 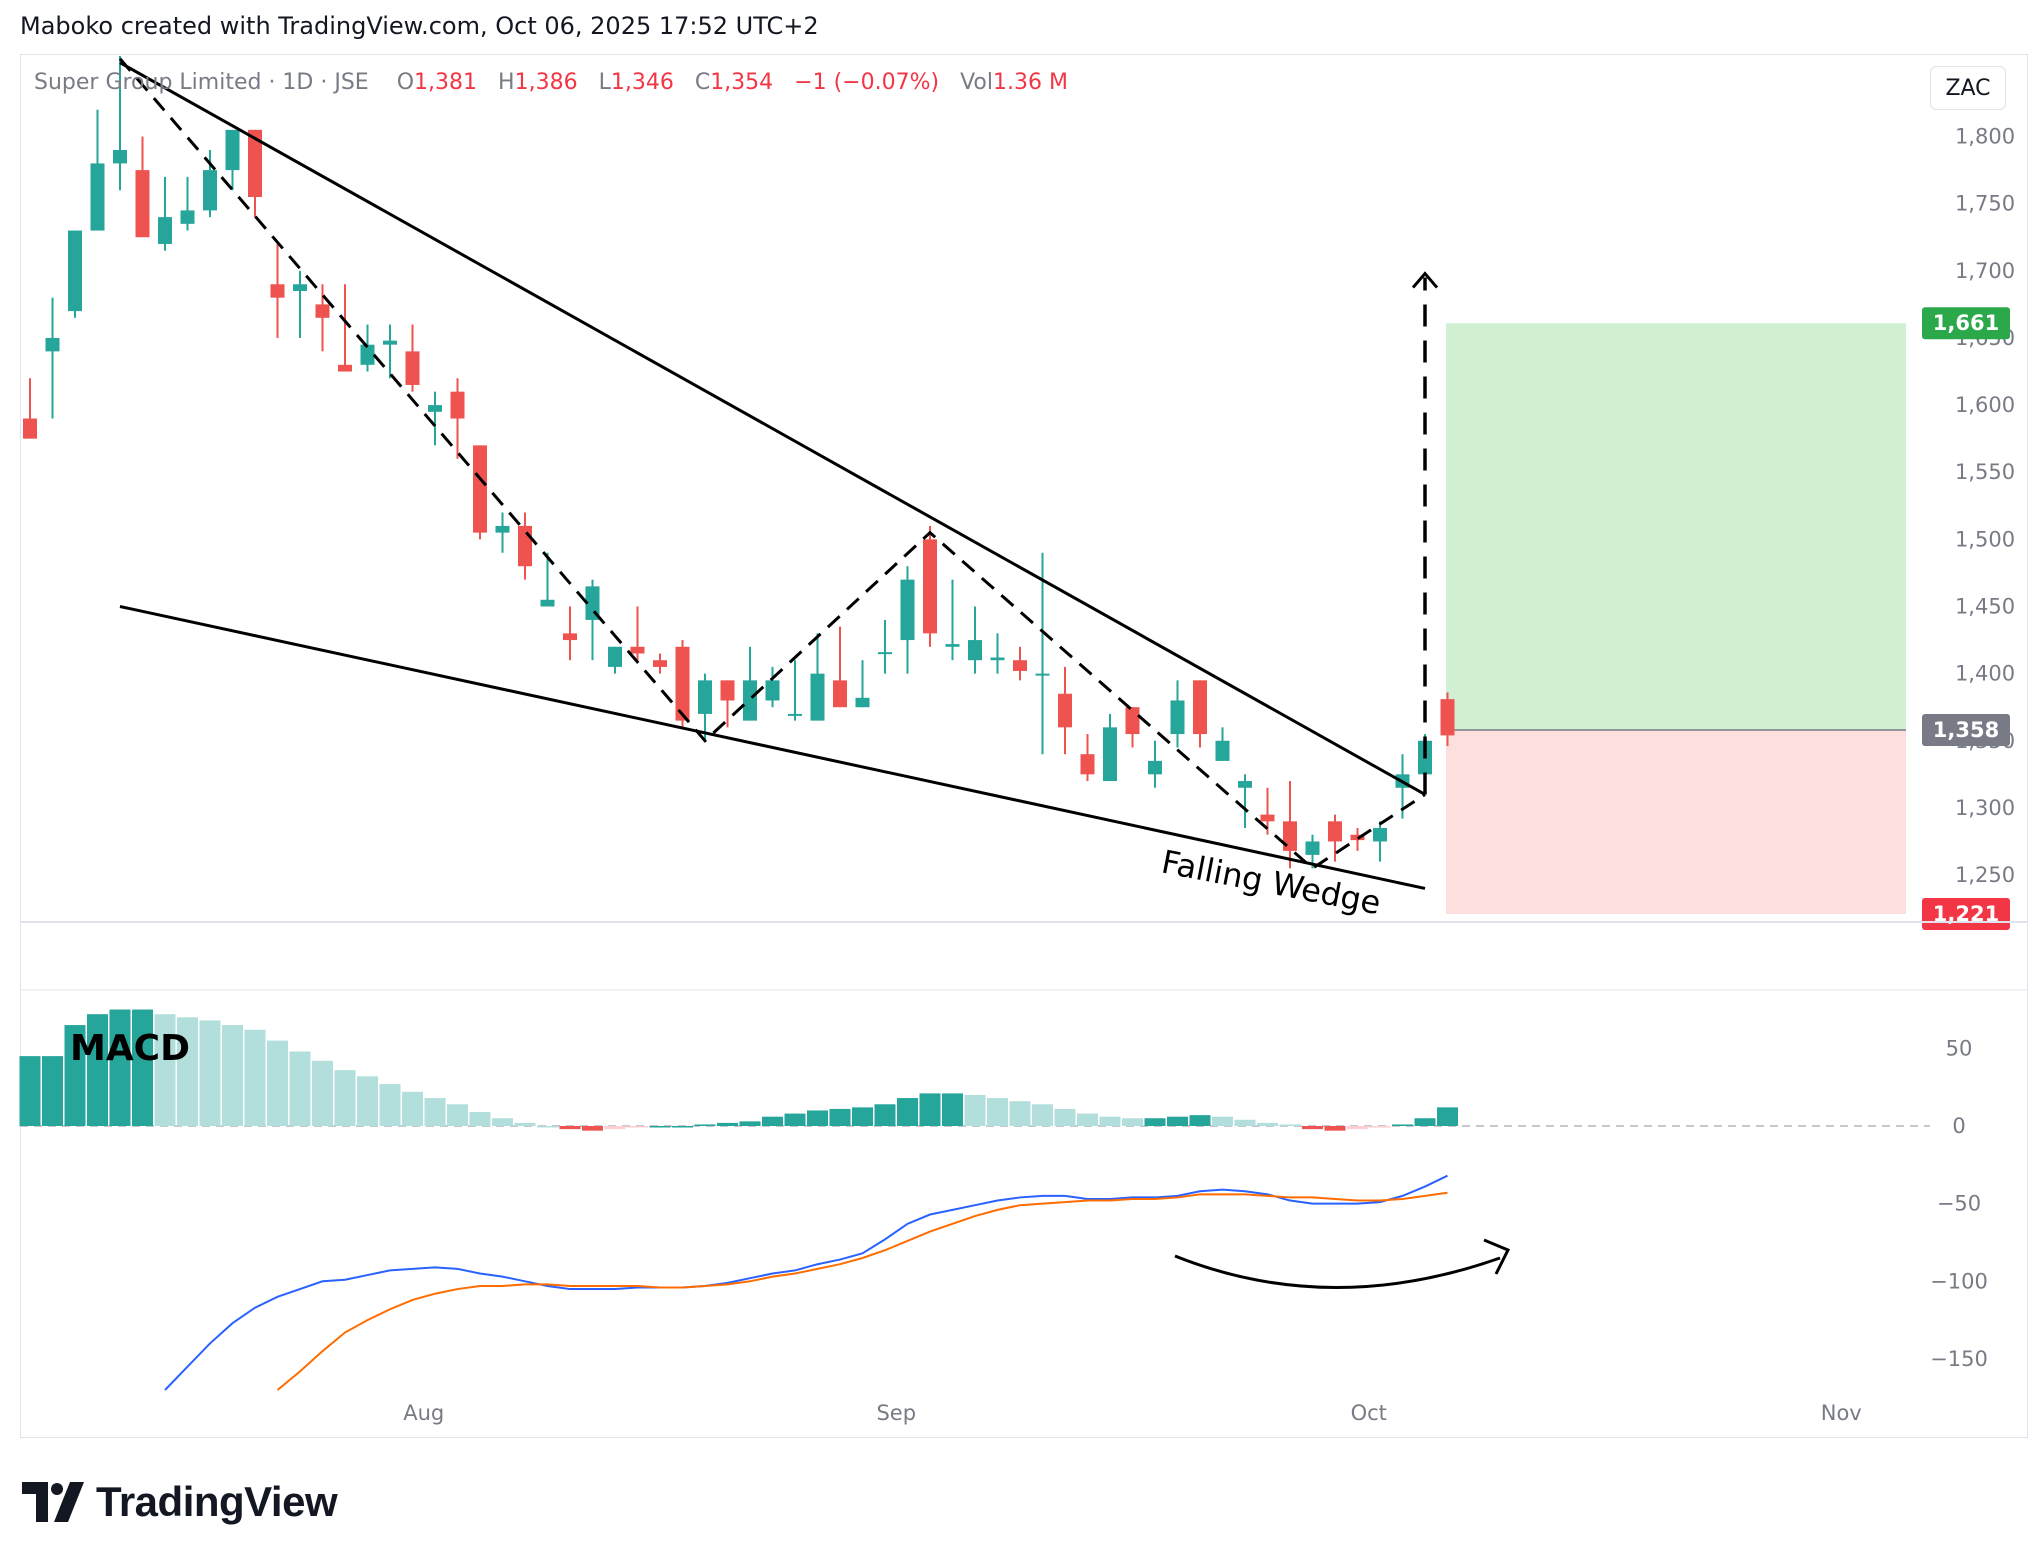 I want to click on signal-line, so click(x=862, y=1291).